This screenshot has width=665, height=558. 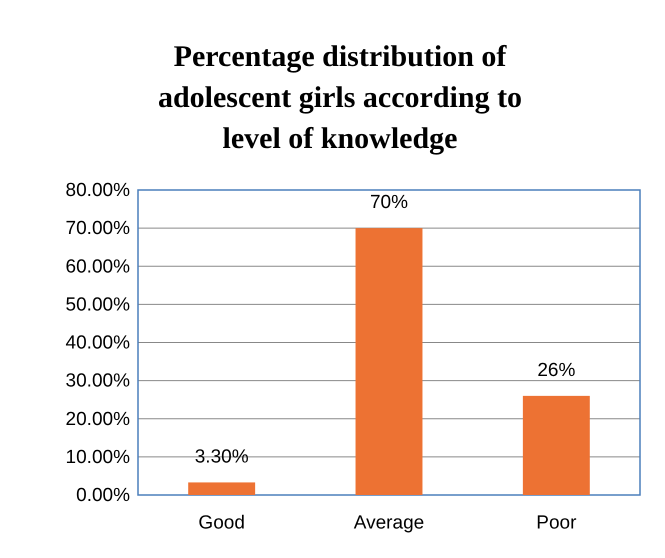 What do you see at coordinates (221, 523) in the screenshot?
I see `x-tick-label: Good` at bounding box center [221, 523].